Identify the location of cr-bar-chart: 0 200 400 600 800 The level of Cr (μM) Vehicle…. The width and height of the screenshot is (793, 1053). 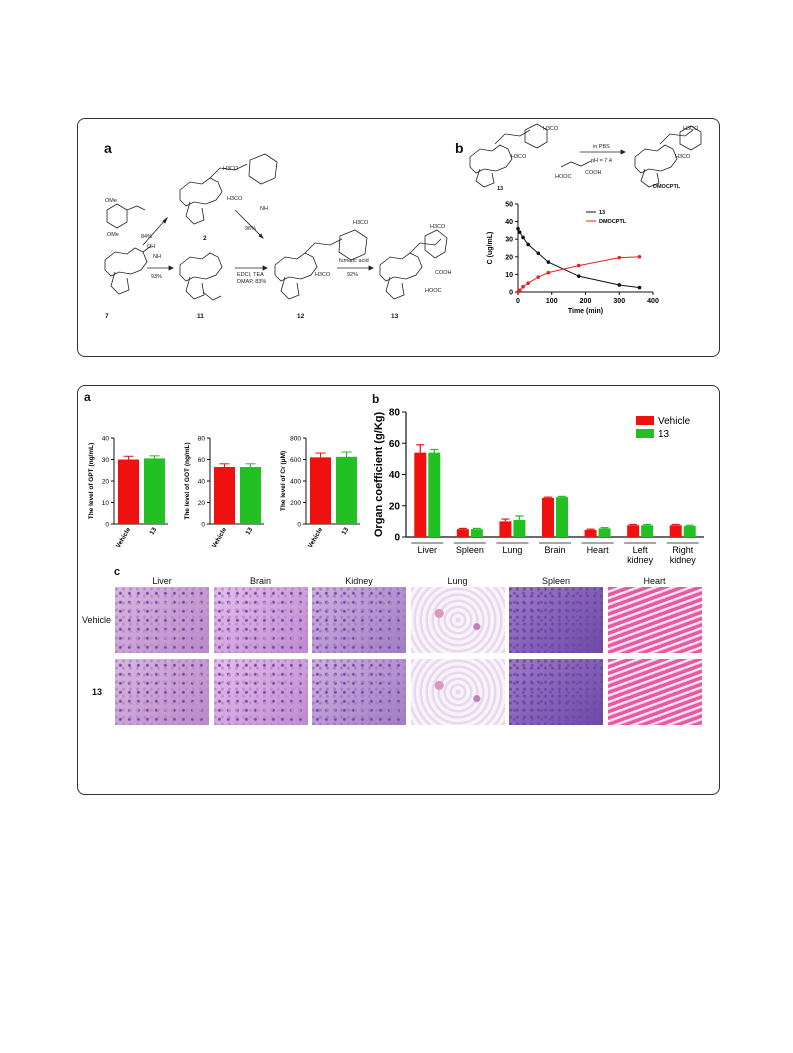
(320, 492).